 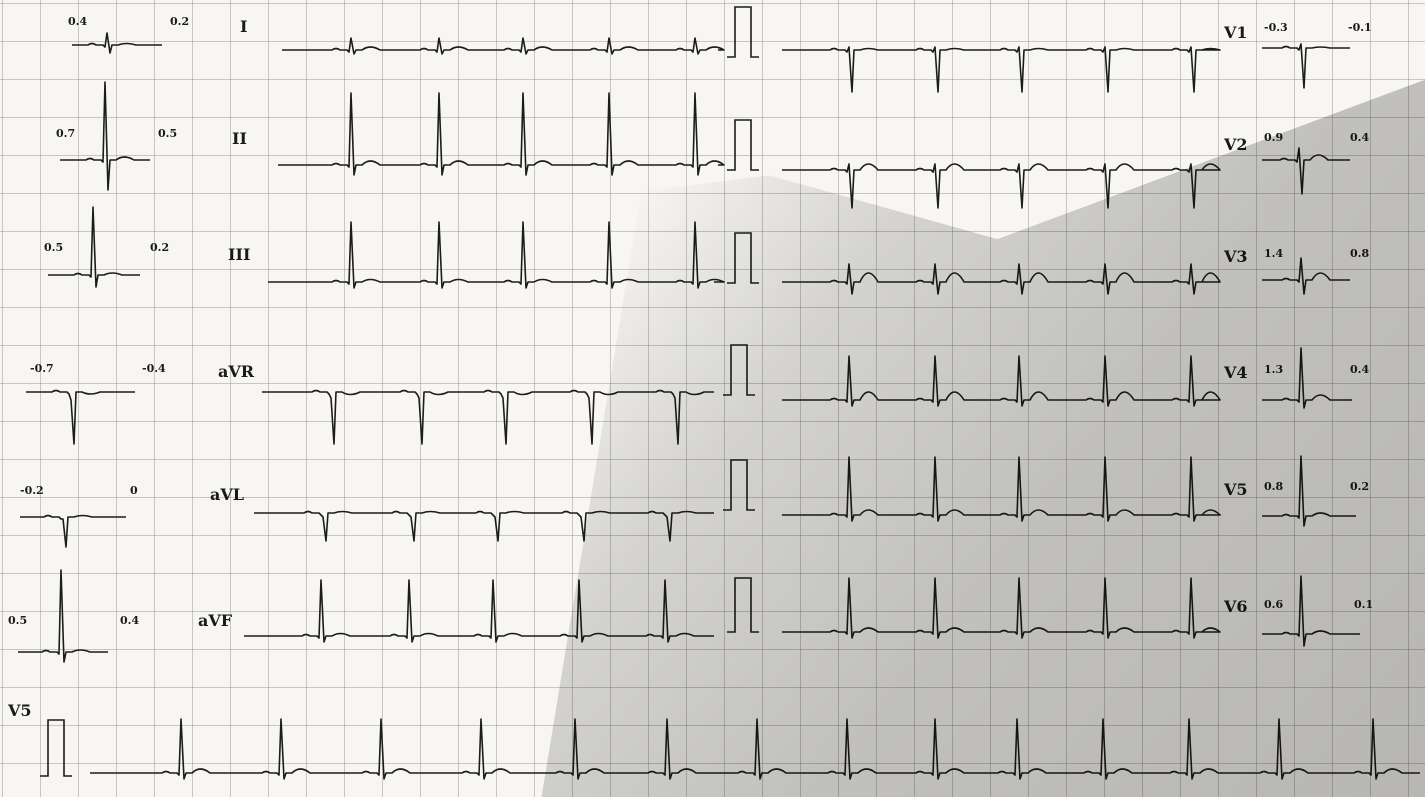 I want to click on avg-complex-v3, so click(x=1306, y=276).